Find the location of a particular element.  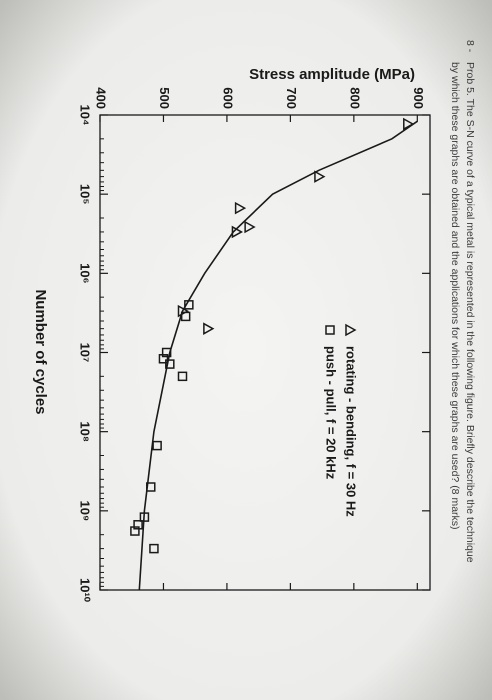

x-axis-title: Number of cycles is located at coordinates (40, 351).